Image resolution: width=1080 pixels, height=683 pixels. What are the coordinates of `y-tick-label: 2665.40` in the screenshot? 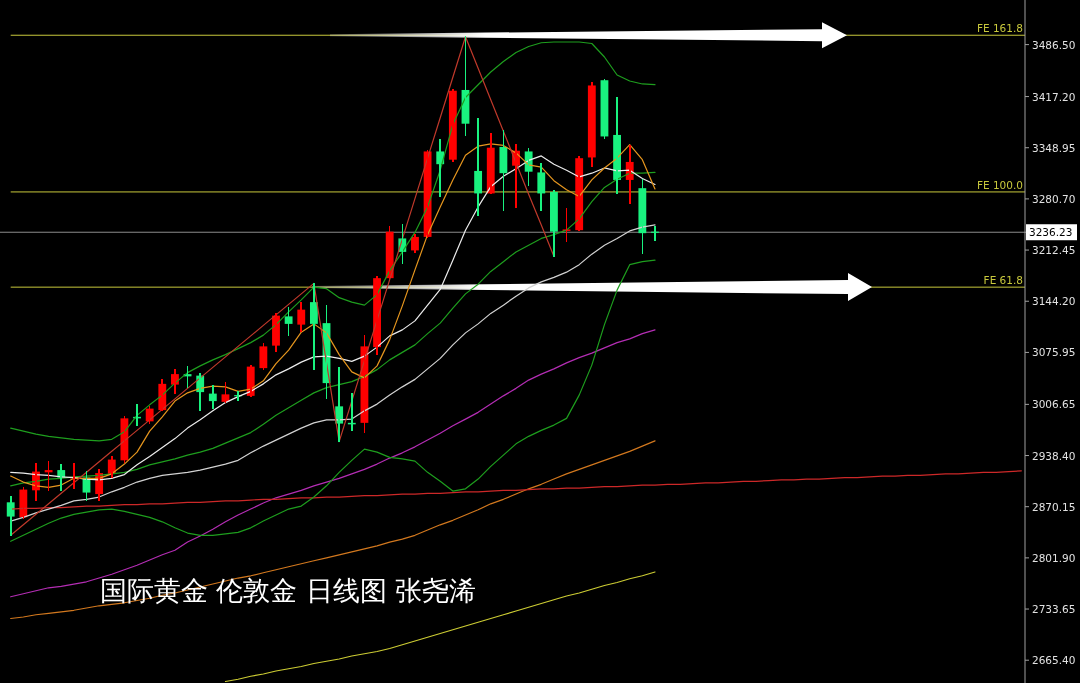 It's located at (1054, 660).